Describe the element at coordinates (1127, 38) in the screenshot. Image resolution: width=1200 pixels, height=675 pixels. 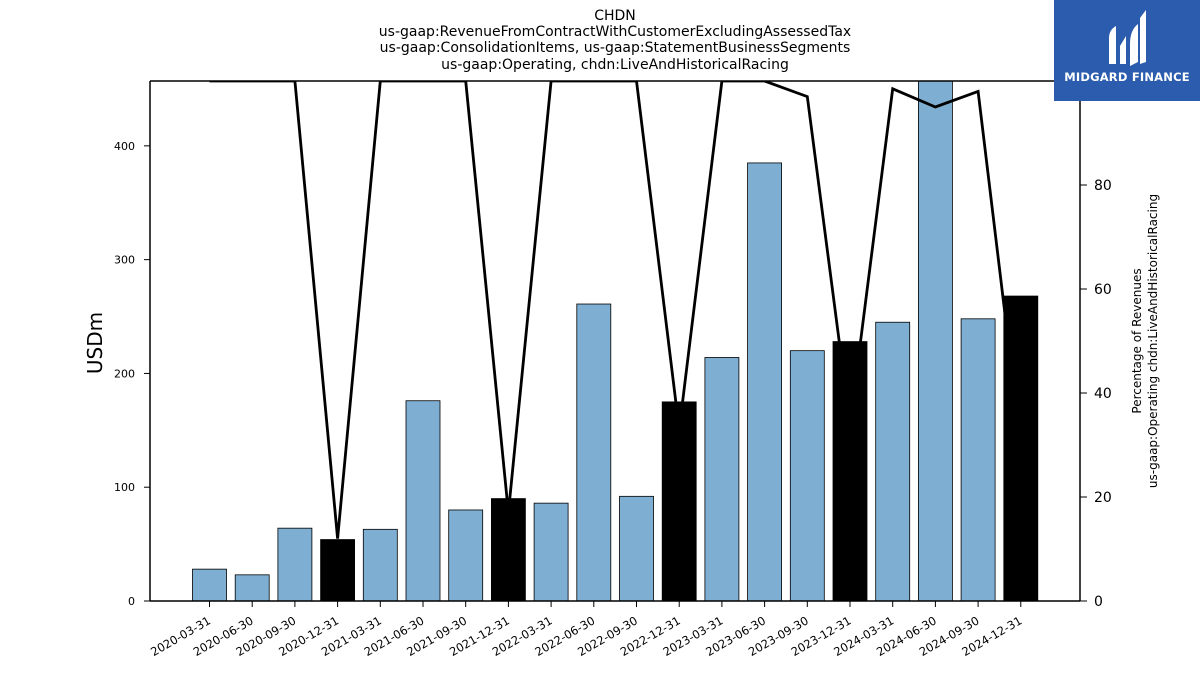
I see `logo-mark-icon` at that location.